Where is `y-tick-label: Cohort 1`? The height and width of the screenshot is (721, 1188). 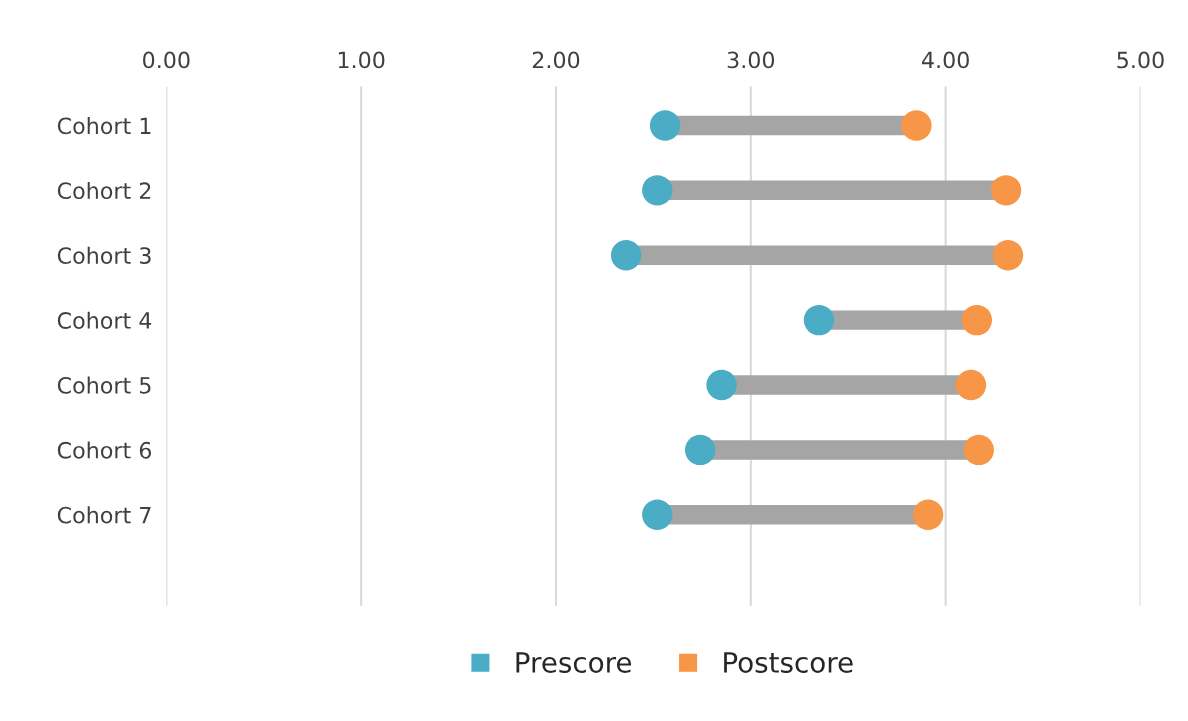 y-tick-label: Cohort 1 is located at coordinates (104, 126).